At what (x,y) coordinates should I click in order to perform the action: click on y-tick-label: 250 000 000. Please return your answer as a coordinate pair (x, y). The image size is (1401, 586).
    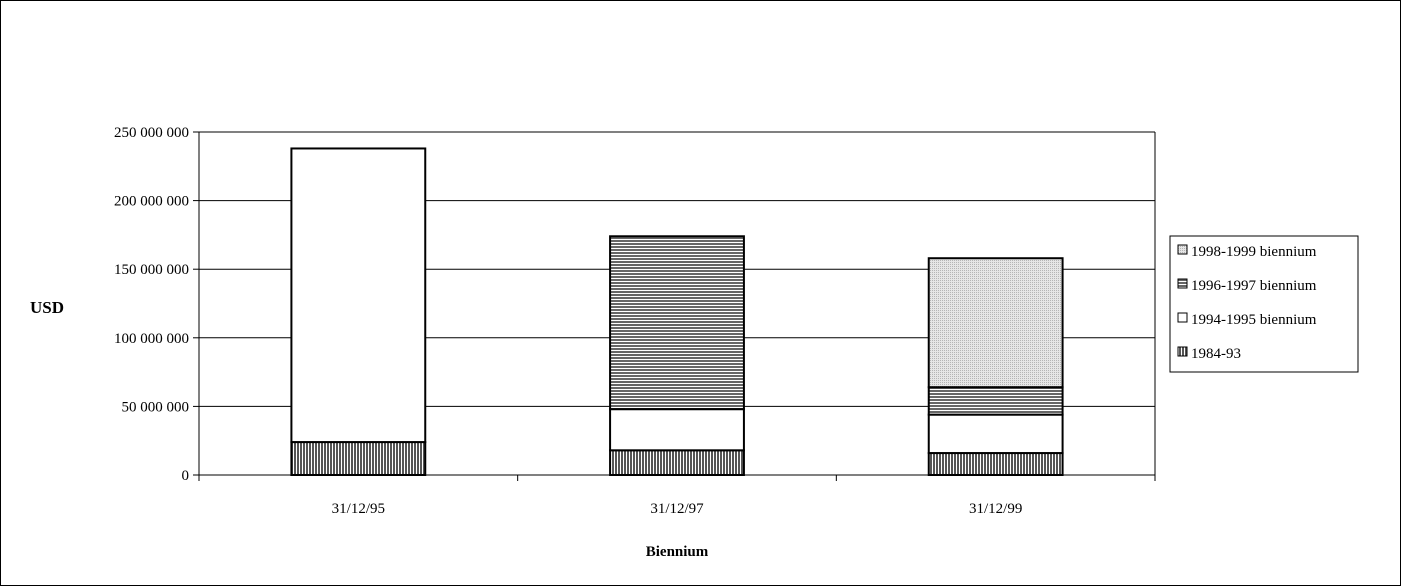
    Looking at the image, I should click on (151, 133).